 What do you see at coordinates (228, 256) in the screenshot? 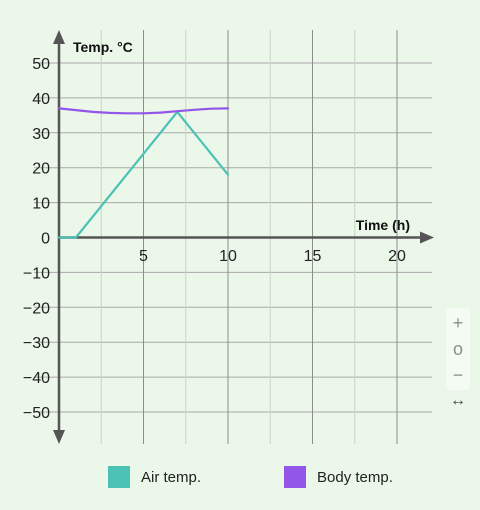
I see `x-tick-label: 10` at bounding box center [228, 256].